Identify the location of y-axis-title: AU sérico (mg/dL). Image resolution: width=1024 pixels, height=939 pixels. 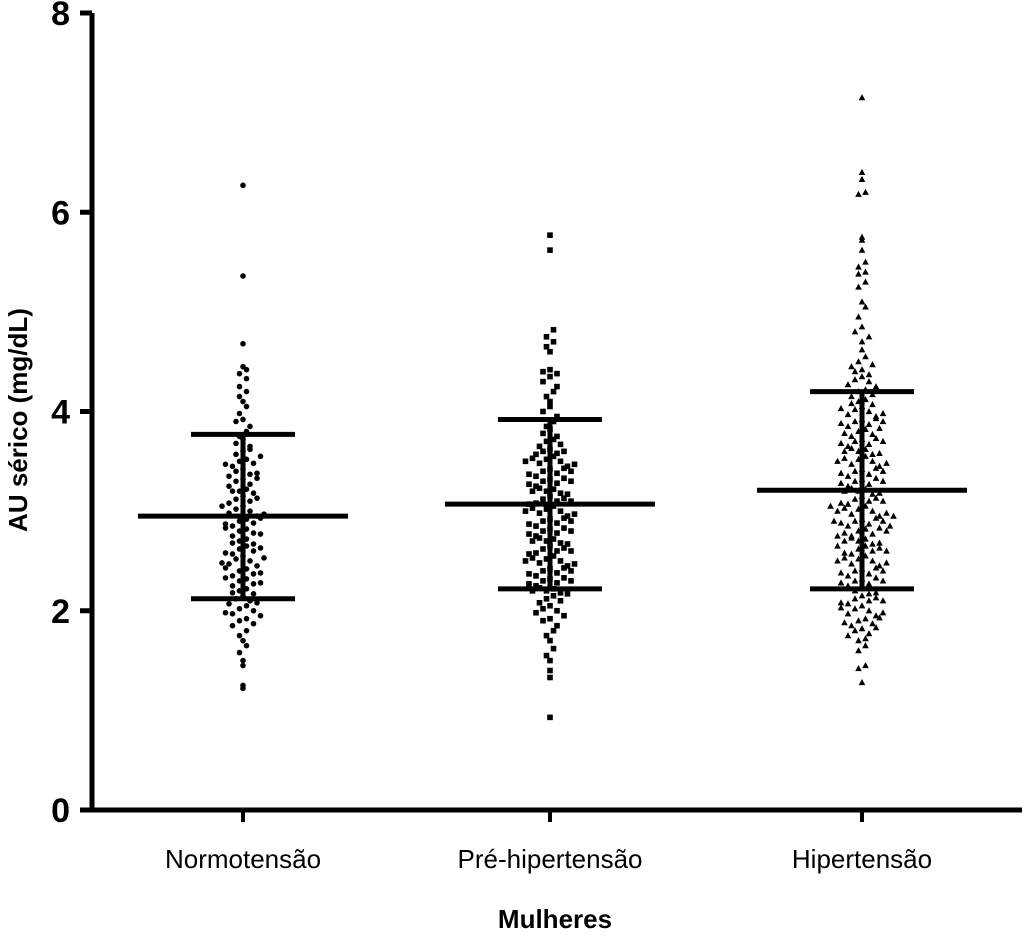
(18, 420).